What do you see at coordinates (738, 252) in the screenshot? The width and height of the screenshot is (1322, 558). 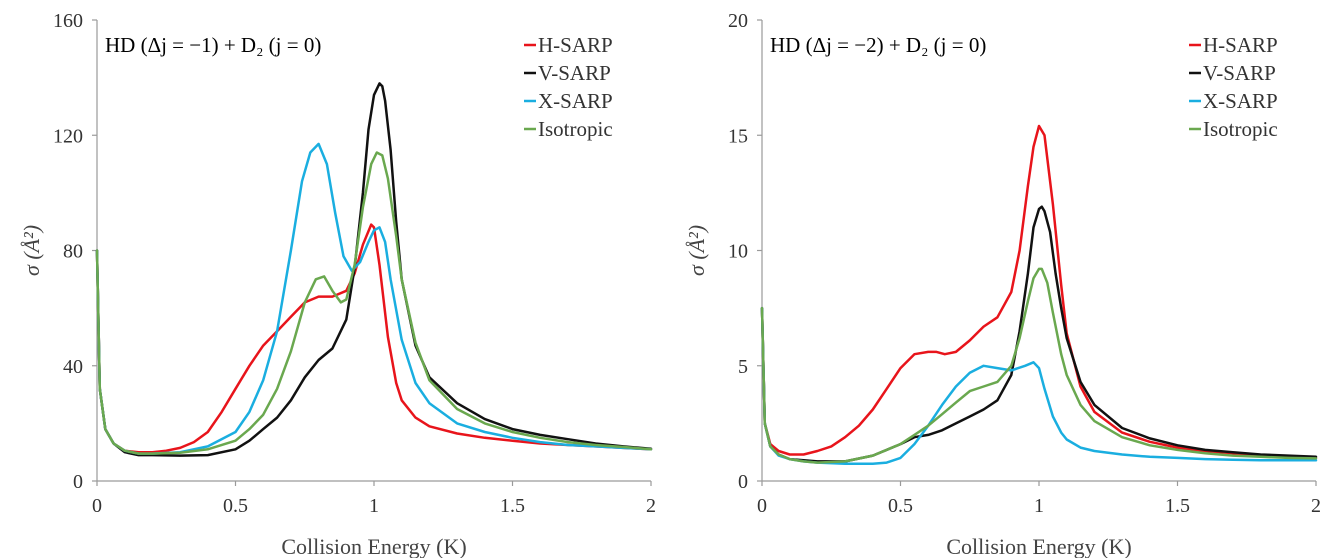 I see `y-tick-label: 10` at bounding box center [738, 252].